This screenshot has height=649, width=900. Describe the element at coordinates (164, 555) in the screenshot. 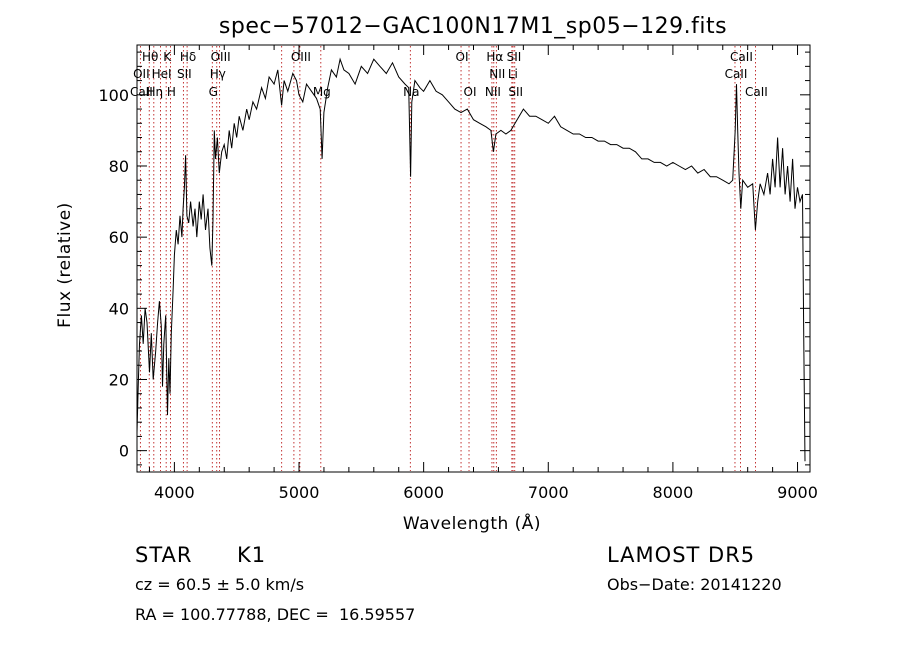

I see `object-class: STAR` at that location.